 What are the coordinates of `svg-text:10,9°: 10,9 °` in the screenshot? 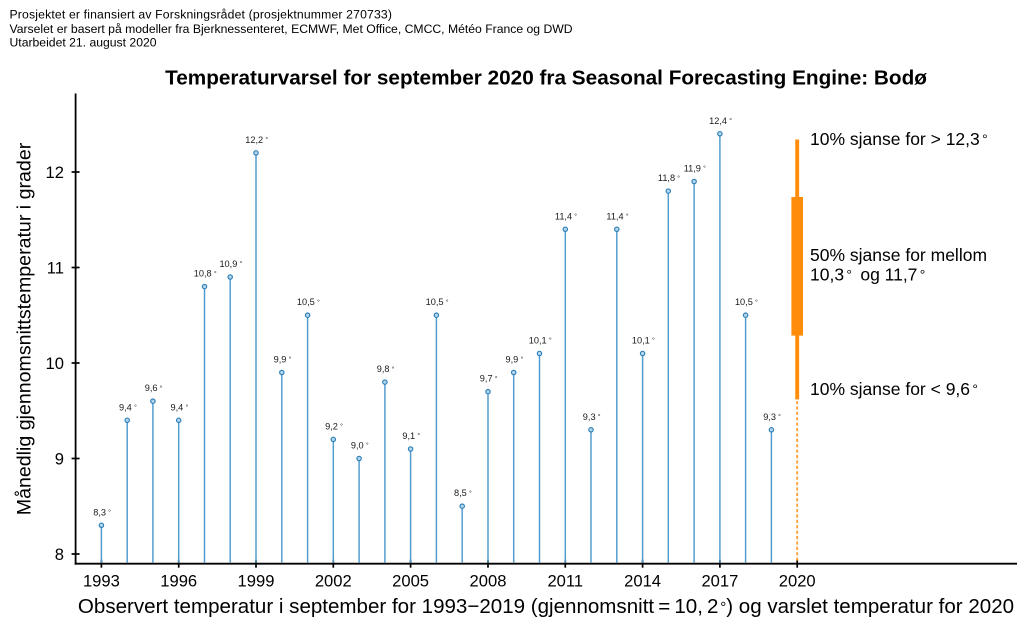 It's located at (230, 264).